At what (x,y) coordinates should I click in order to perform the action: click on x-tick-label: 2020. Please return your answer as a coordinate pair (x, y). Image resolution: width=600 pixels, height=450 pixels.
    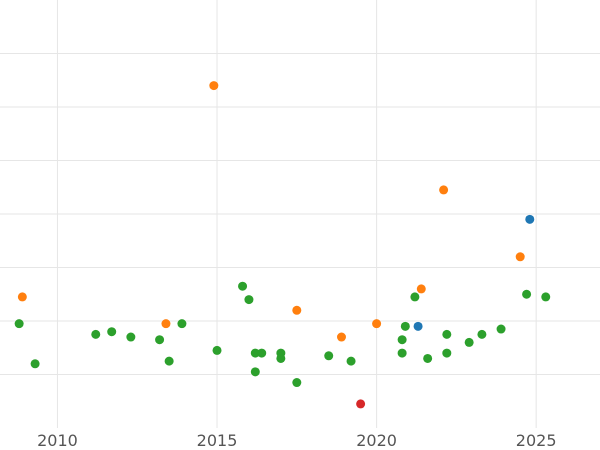
    Looking at the image, I should click on (376, 440).